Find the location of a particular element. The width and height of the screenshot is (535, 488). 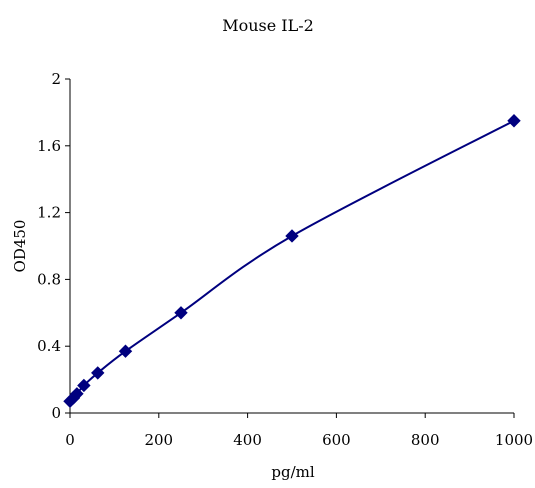

x-tick-label: 1000 is located at coordinates (514, 440).